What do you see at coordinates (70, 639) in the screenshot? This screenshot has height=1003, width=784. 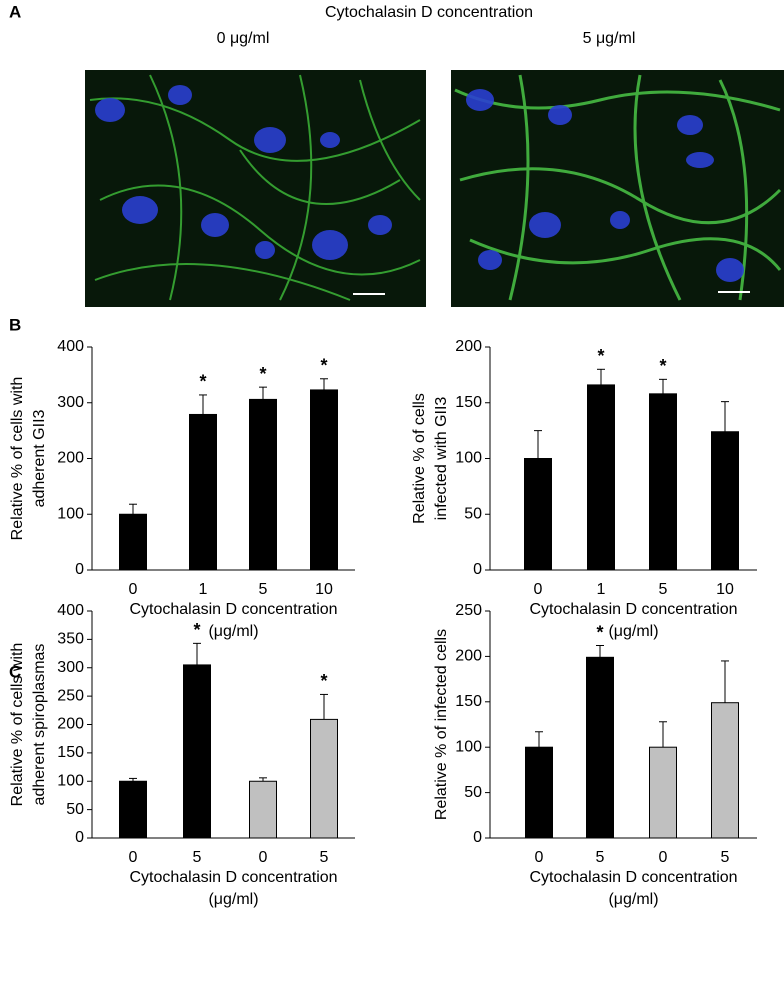 I see `y-tick-label: 350` at bounding box center [70, 639].